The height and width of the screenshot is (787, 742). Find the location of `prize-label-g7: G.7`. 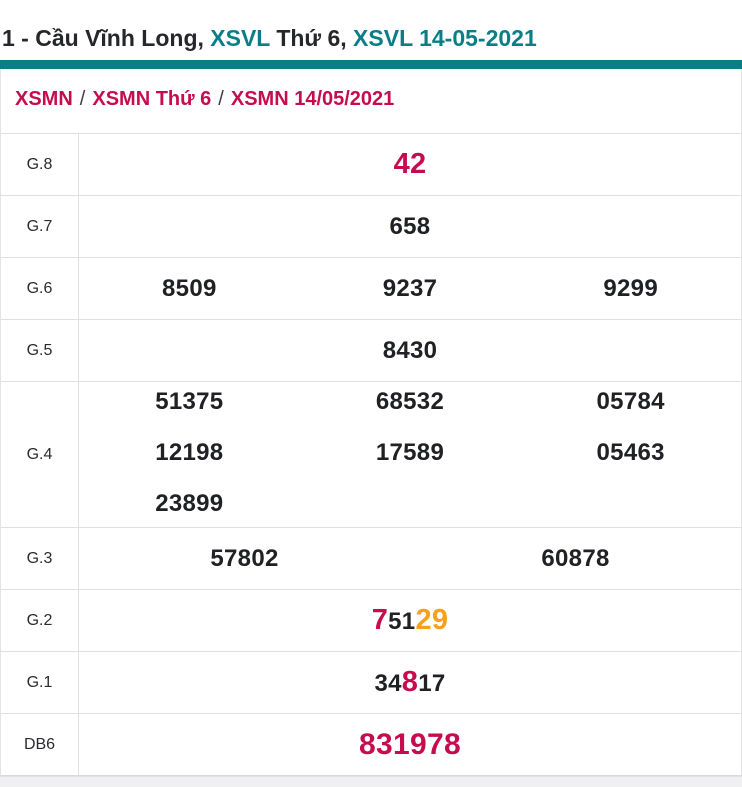

prize-label-g7: G.7 is located at coordinates (40, 226).